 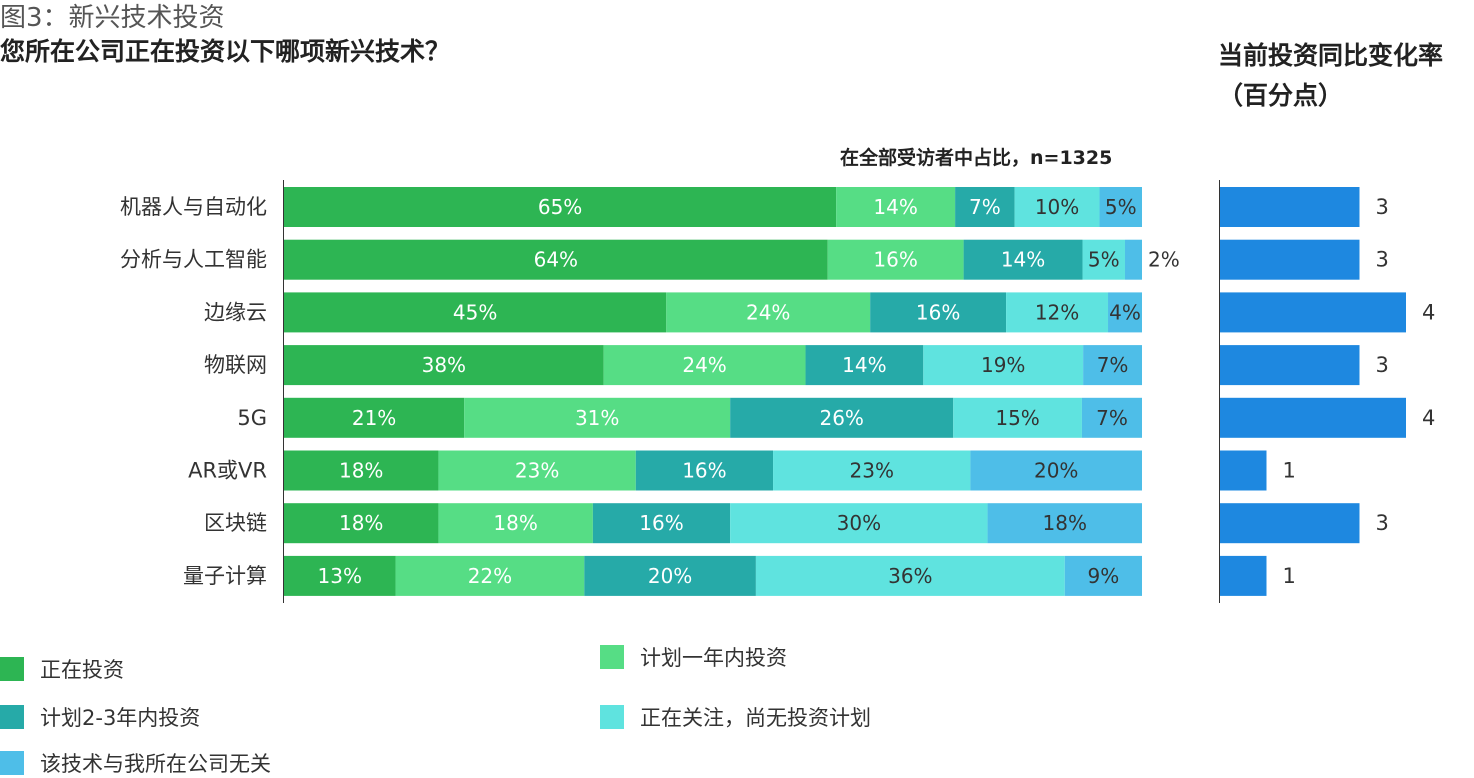 I want to click on category-label: 分析与人工智能, so click(x=193, y=260).